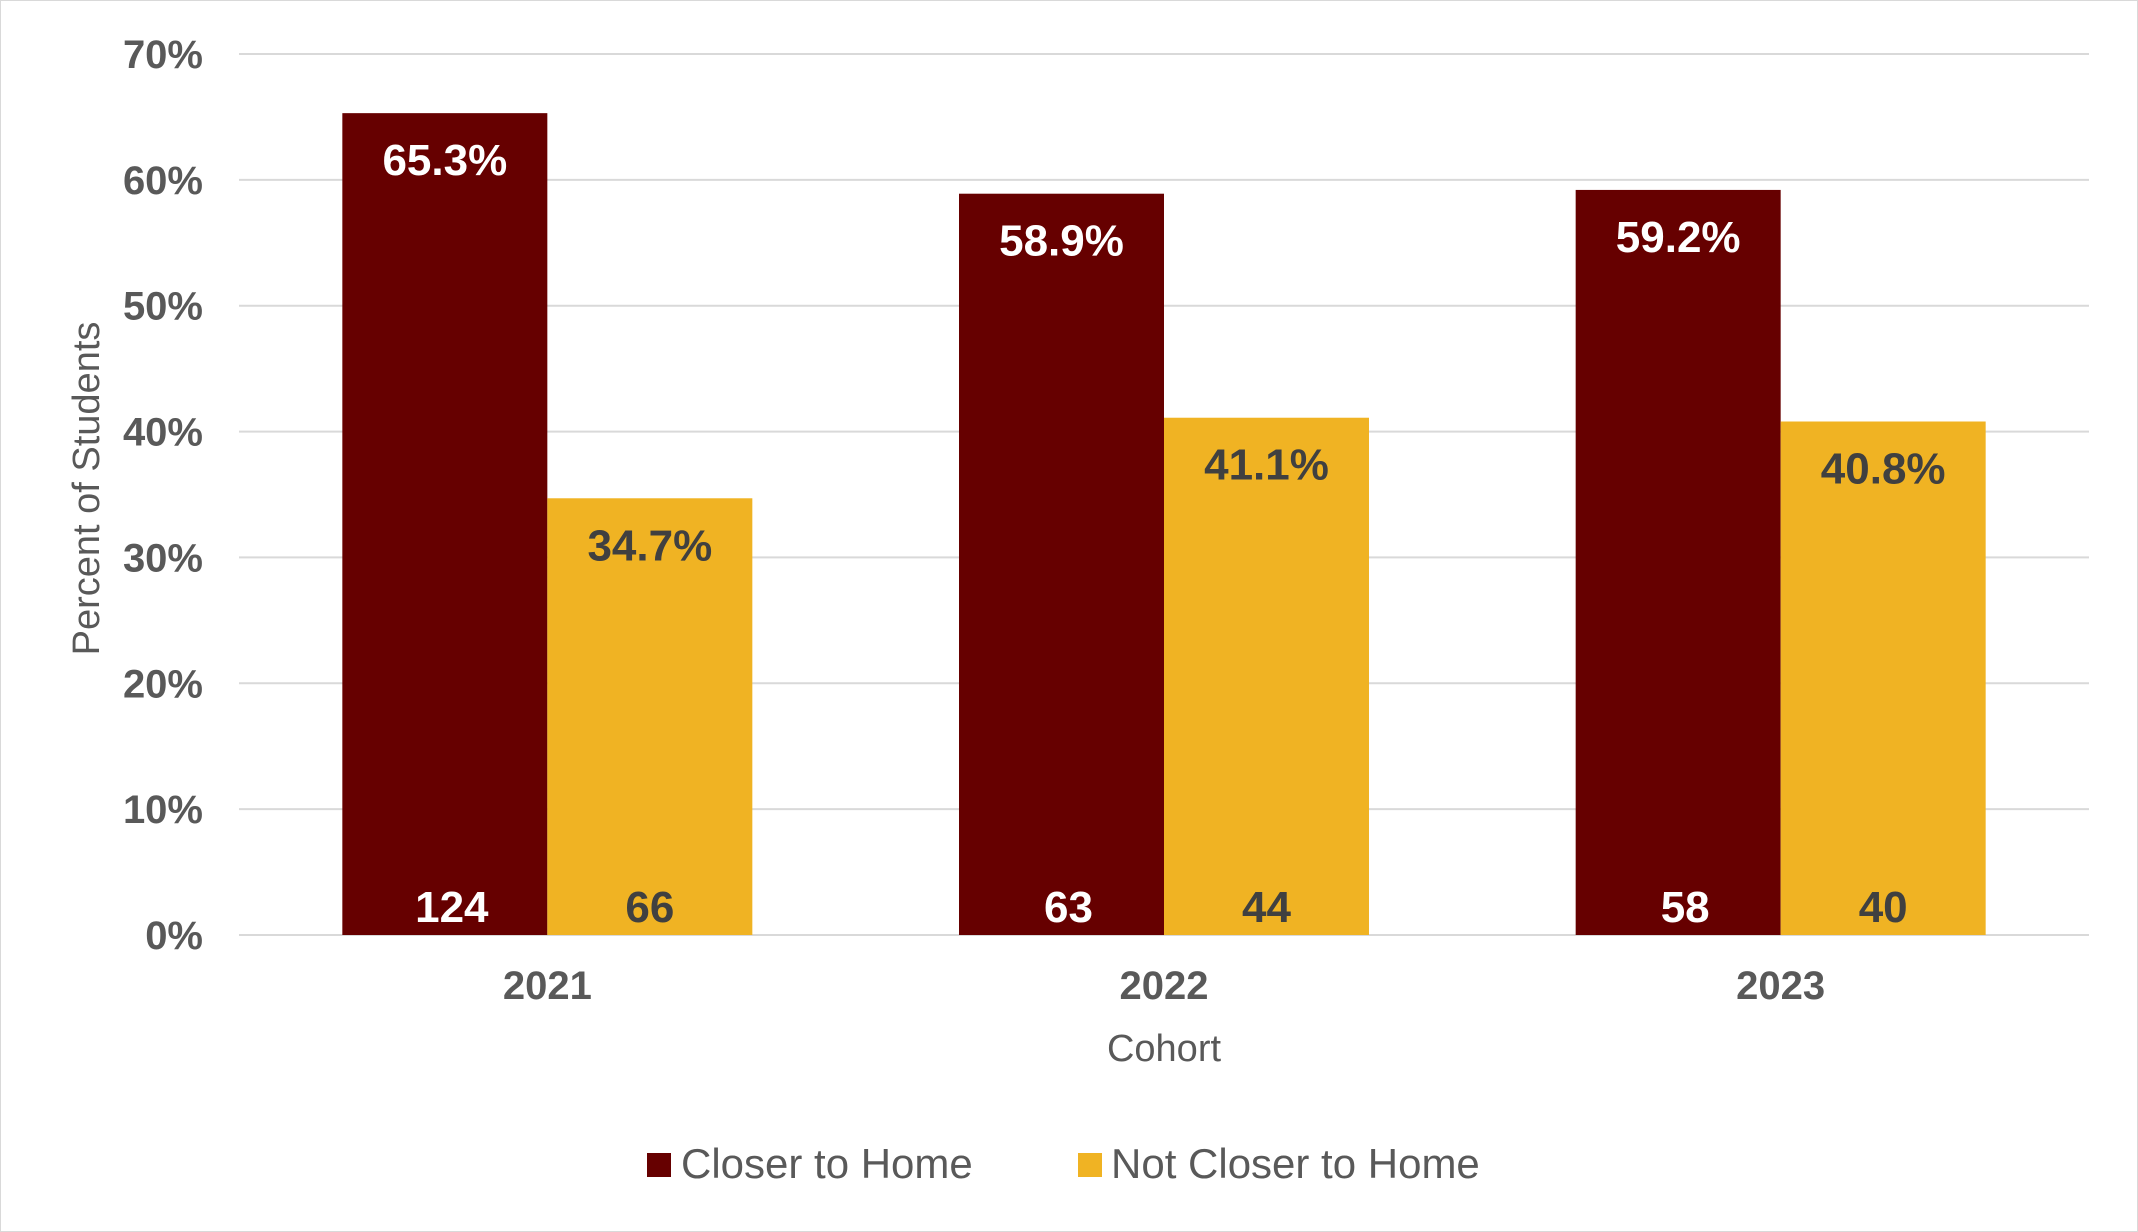  I want to click on legend-label: Closer to Home, so click(827, 1163).